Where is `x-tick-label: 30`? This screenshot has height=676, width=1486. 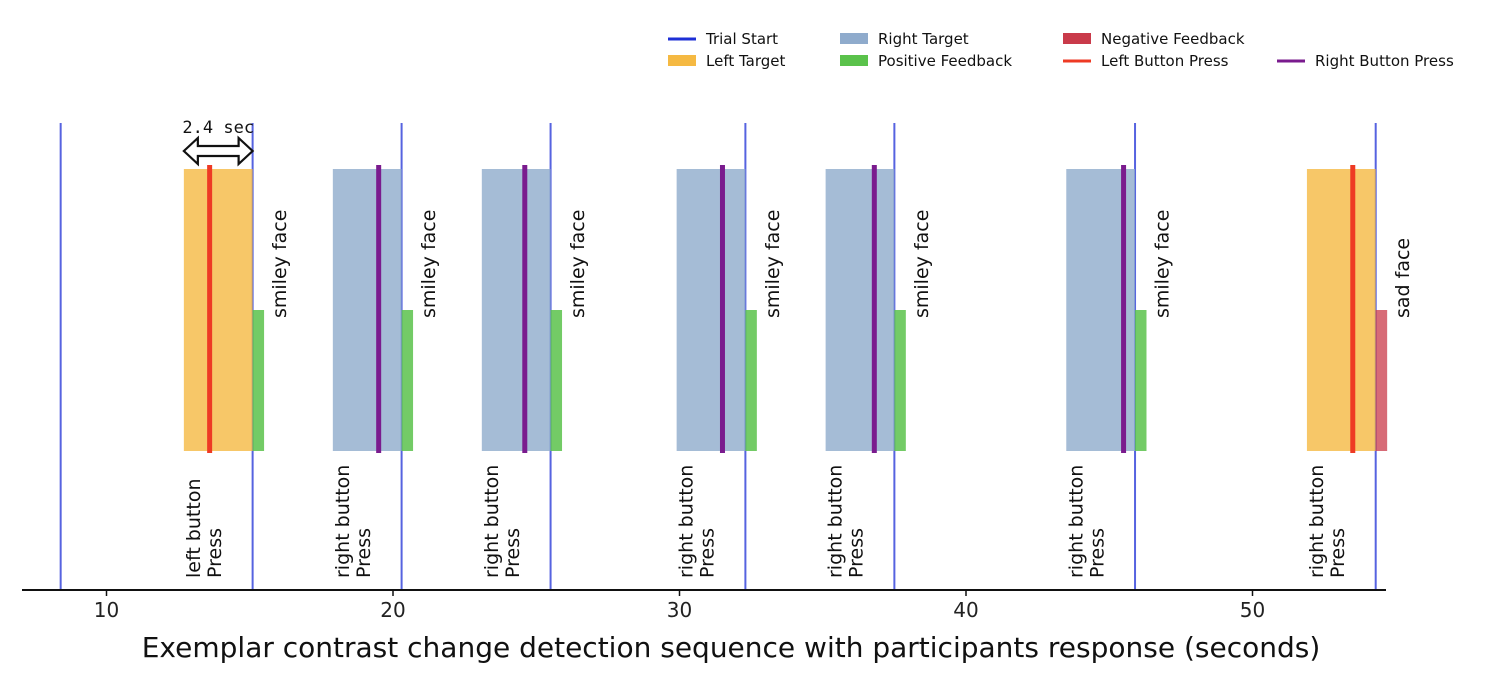
x-tick-label: 30 is located at coordinates (679, 610).